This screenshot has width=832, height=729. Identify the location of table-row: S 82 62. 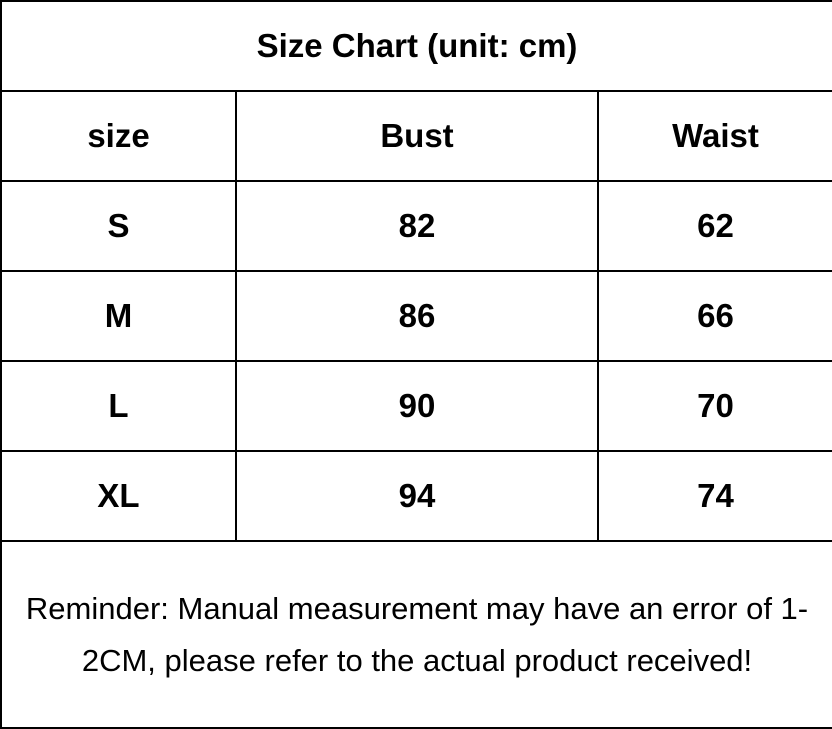
(416, 226).